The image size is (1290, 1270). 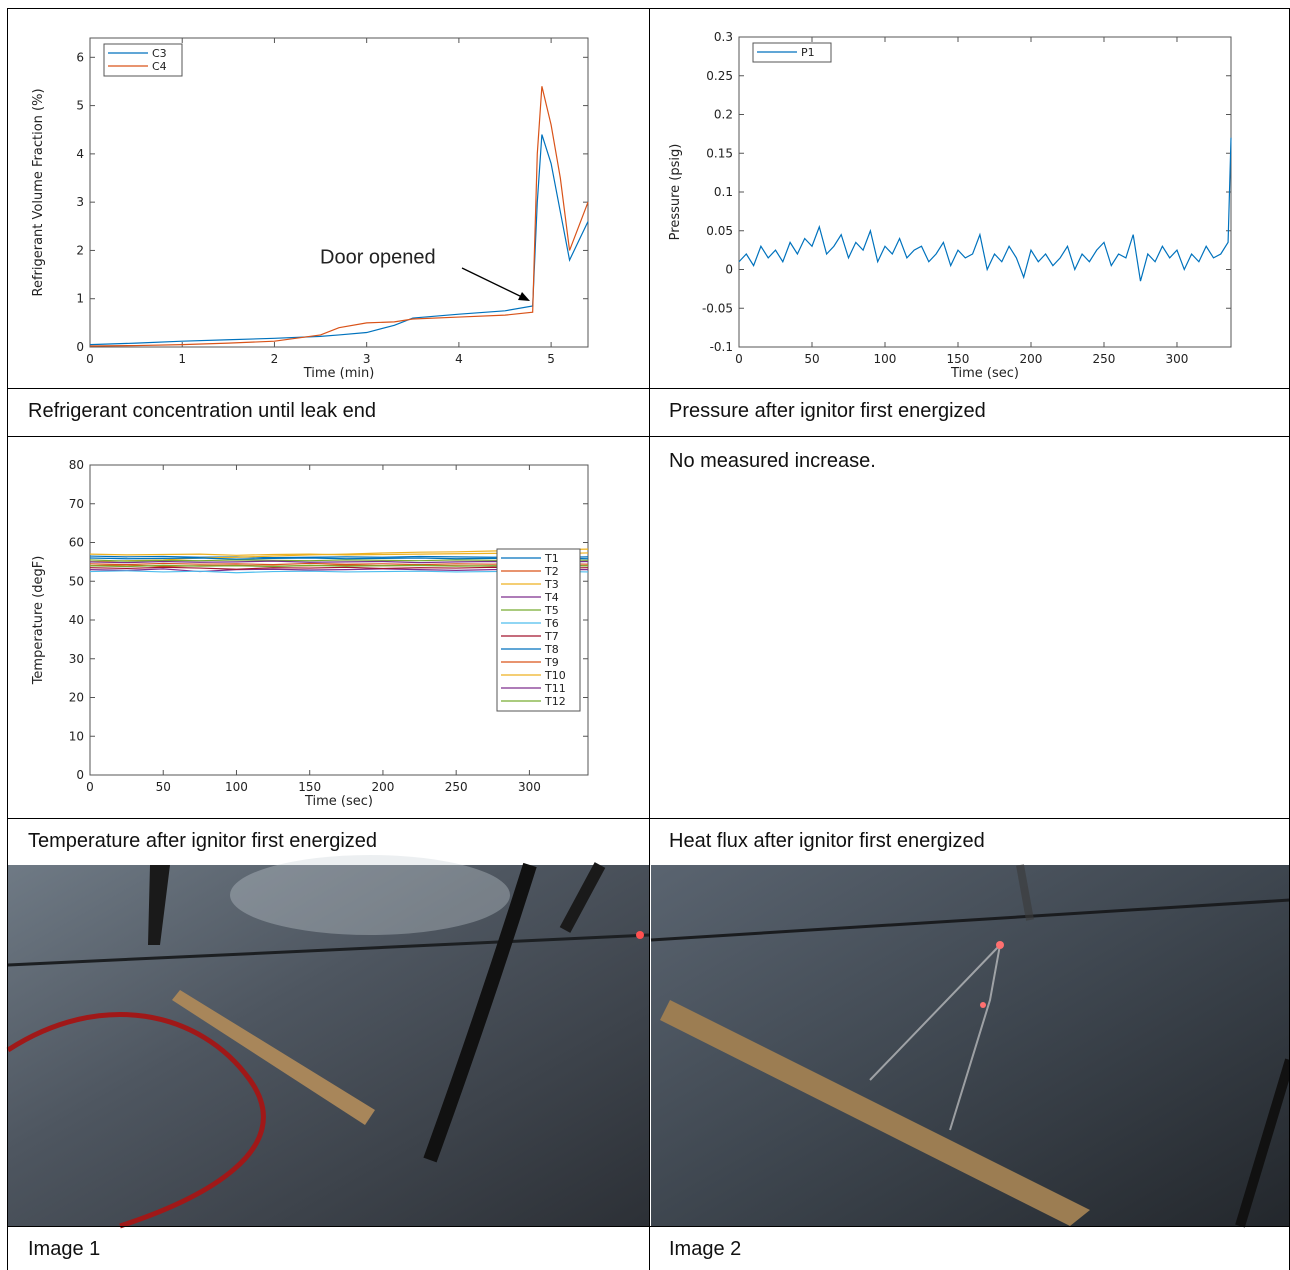 I want to click on legend-label: T11, so click(x=555, y=688).